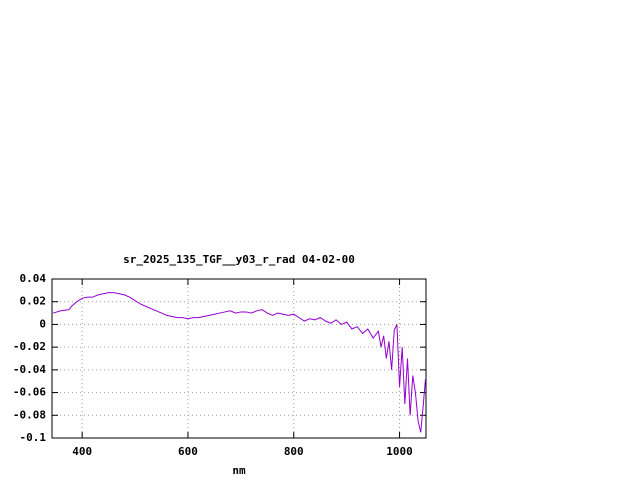  What do you see at coordinates (33, 437) in the screenshot?
I see `y-tick-label: -0.1` at bounding box center [33, 437].